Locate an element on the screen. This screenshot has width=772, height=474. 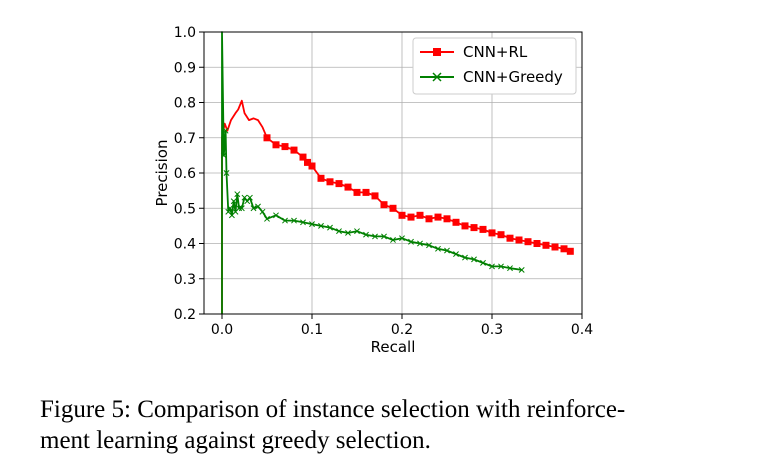
x-tick-label: 0.2 is located at coordinates (402, 330).